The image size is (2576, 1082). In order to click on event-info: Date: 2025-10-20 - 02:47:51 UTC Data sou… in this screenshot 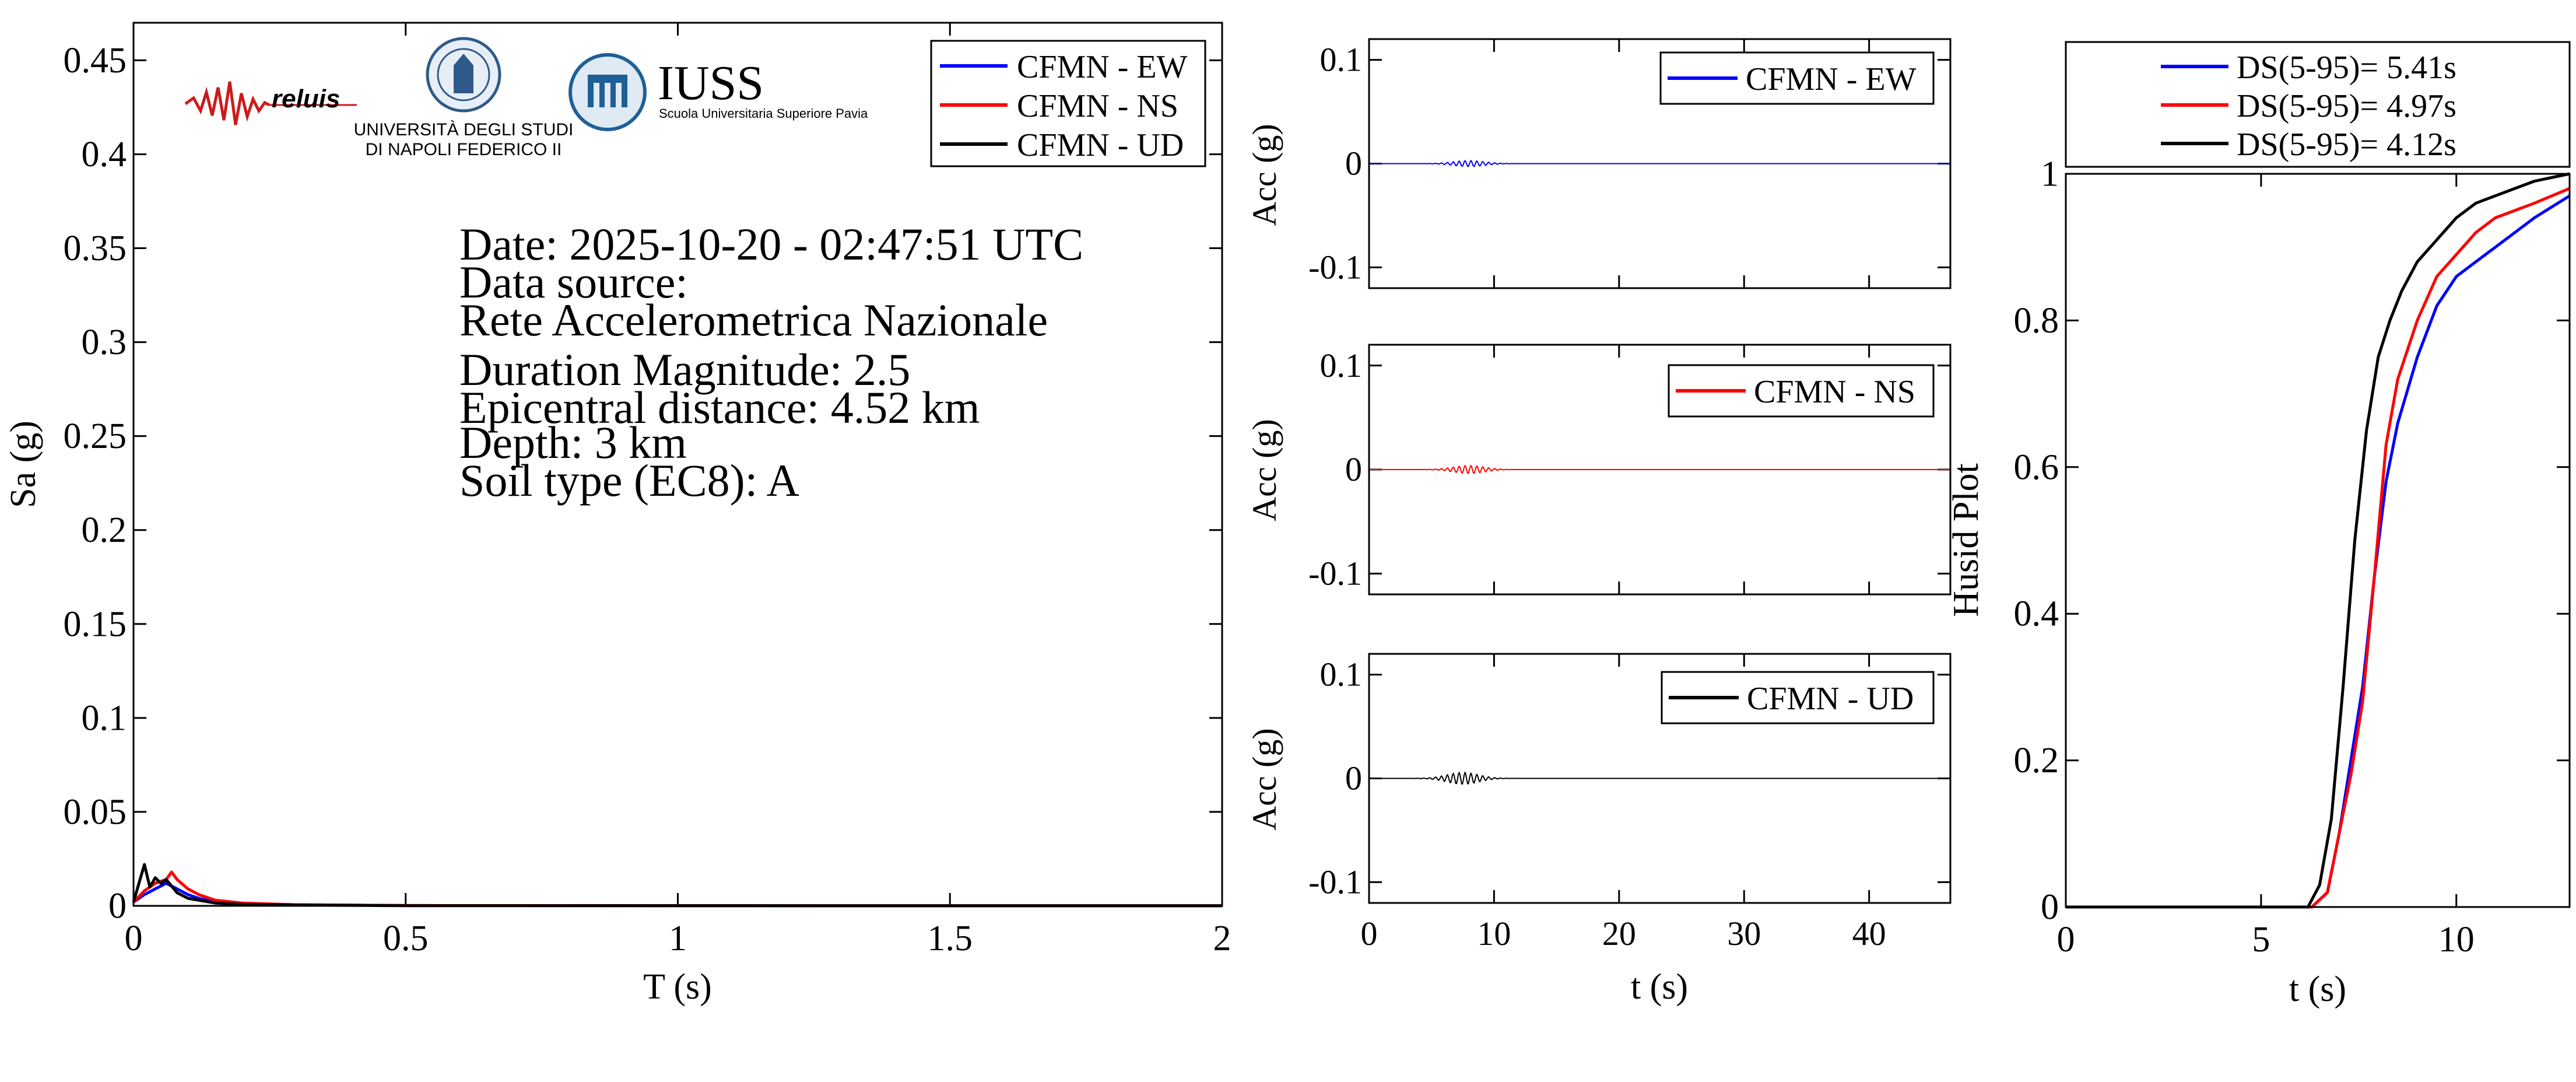, I will do `click(771, 362)`.